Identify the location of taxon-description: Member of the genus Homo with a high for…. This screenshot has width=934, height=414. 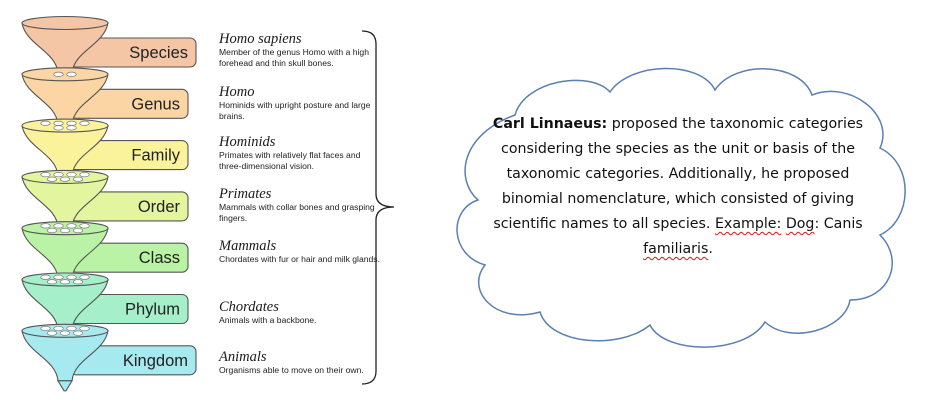
(294, 57).